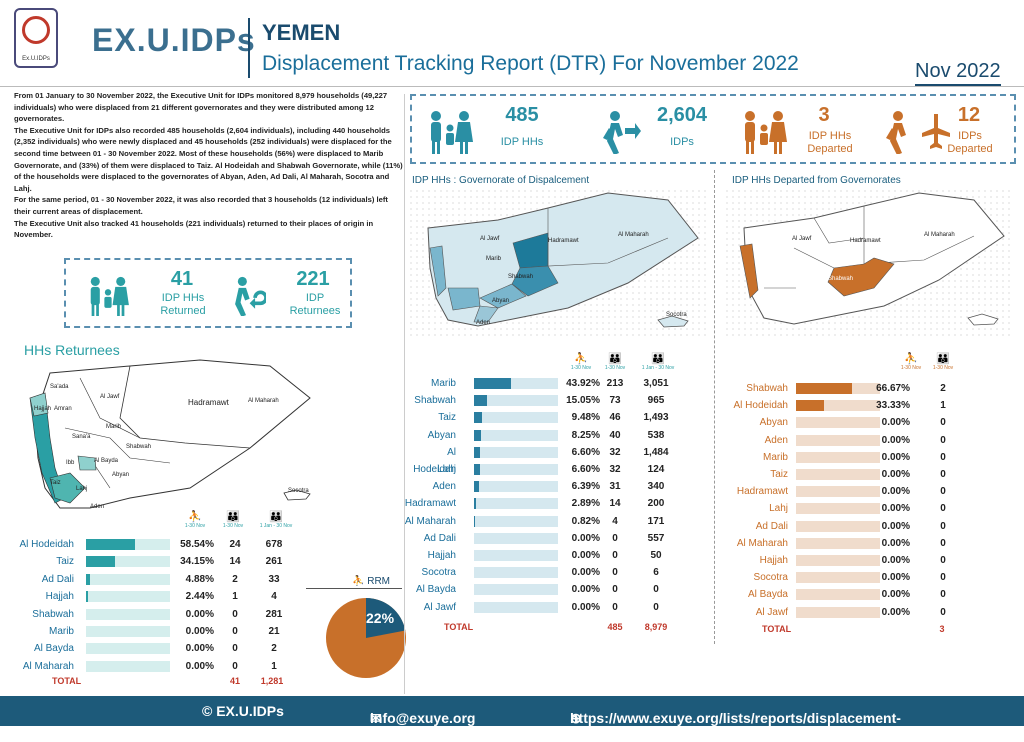 This screenshot has height=742, width=1024. I want to click on row-percent: 8.25%, so click(585, 435).